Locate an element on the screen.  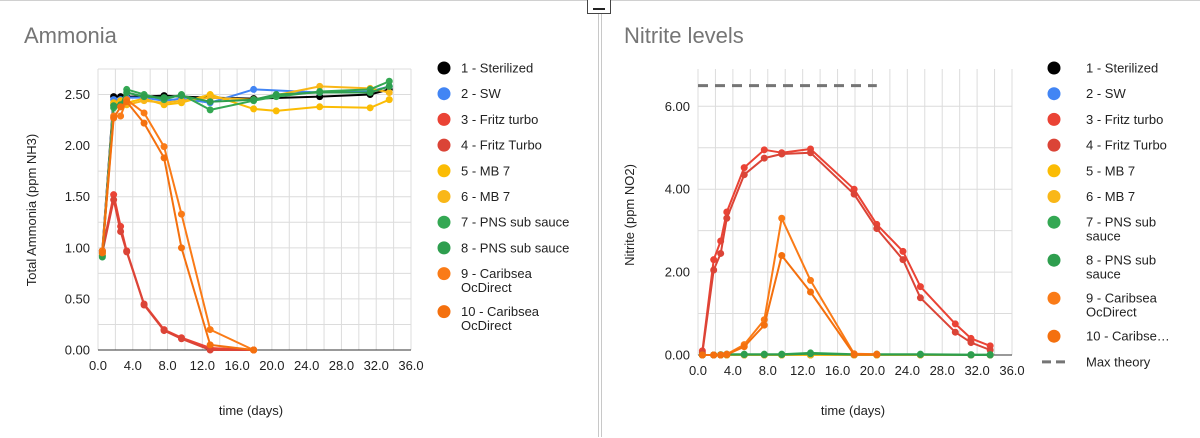
legend-item: 8 - PNS sub sauce is located at coordinates (503, 247).